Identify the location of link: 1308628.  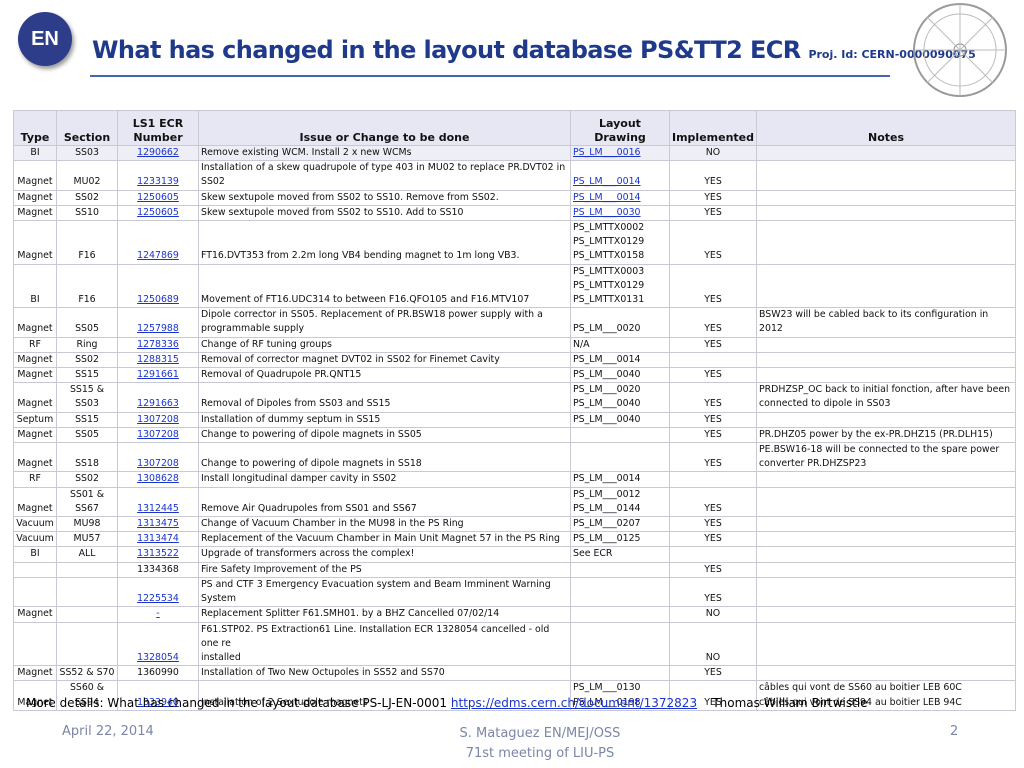
(158, 479).